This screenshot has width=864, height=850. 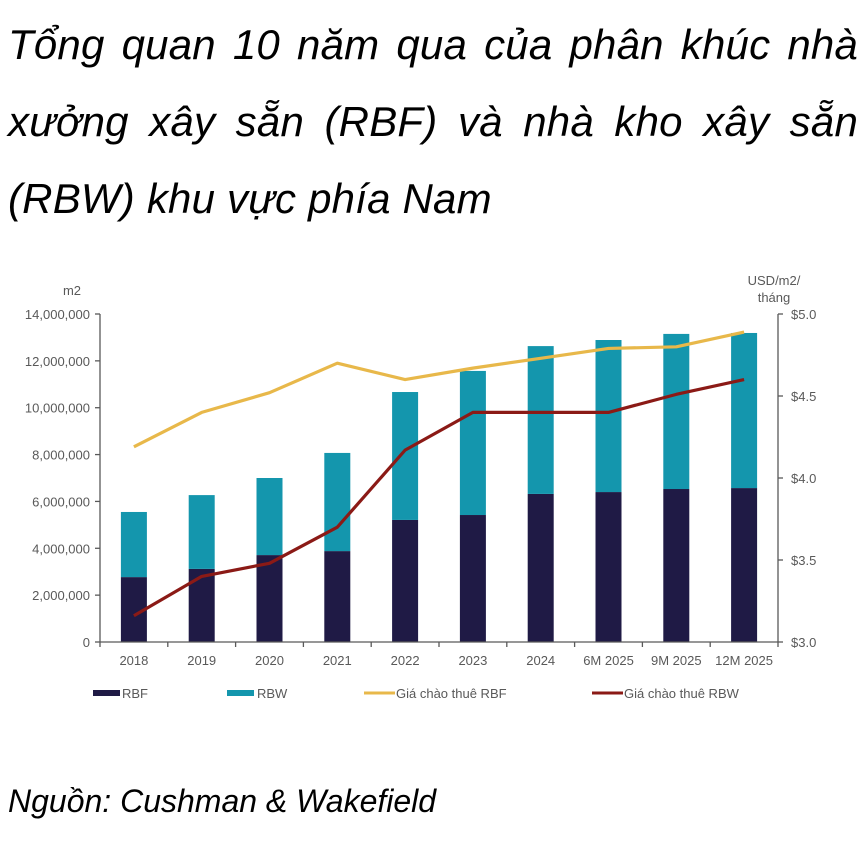 I want to click on source-note: Nguồn: Cushman & Wakefield, so click(x=222, y=801).